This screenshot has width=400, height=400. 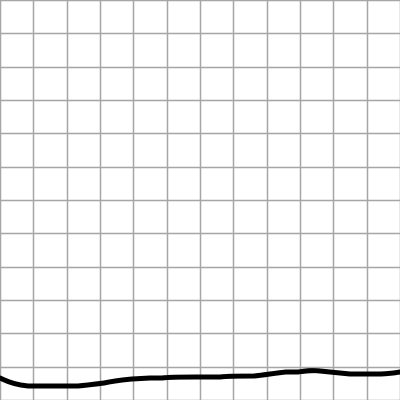 I want to click on freehand-stroke, so click(x=200, y=378).